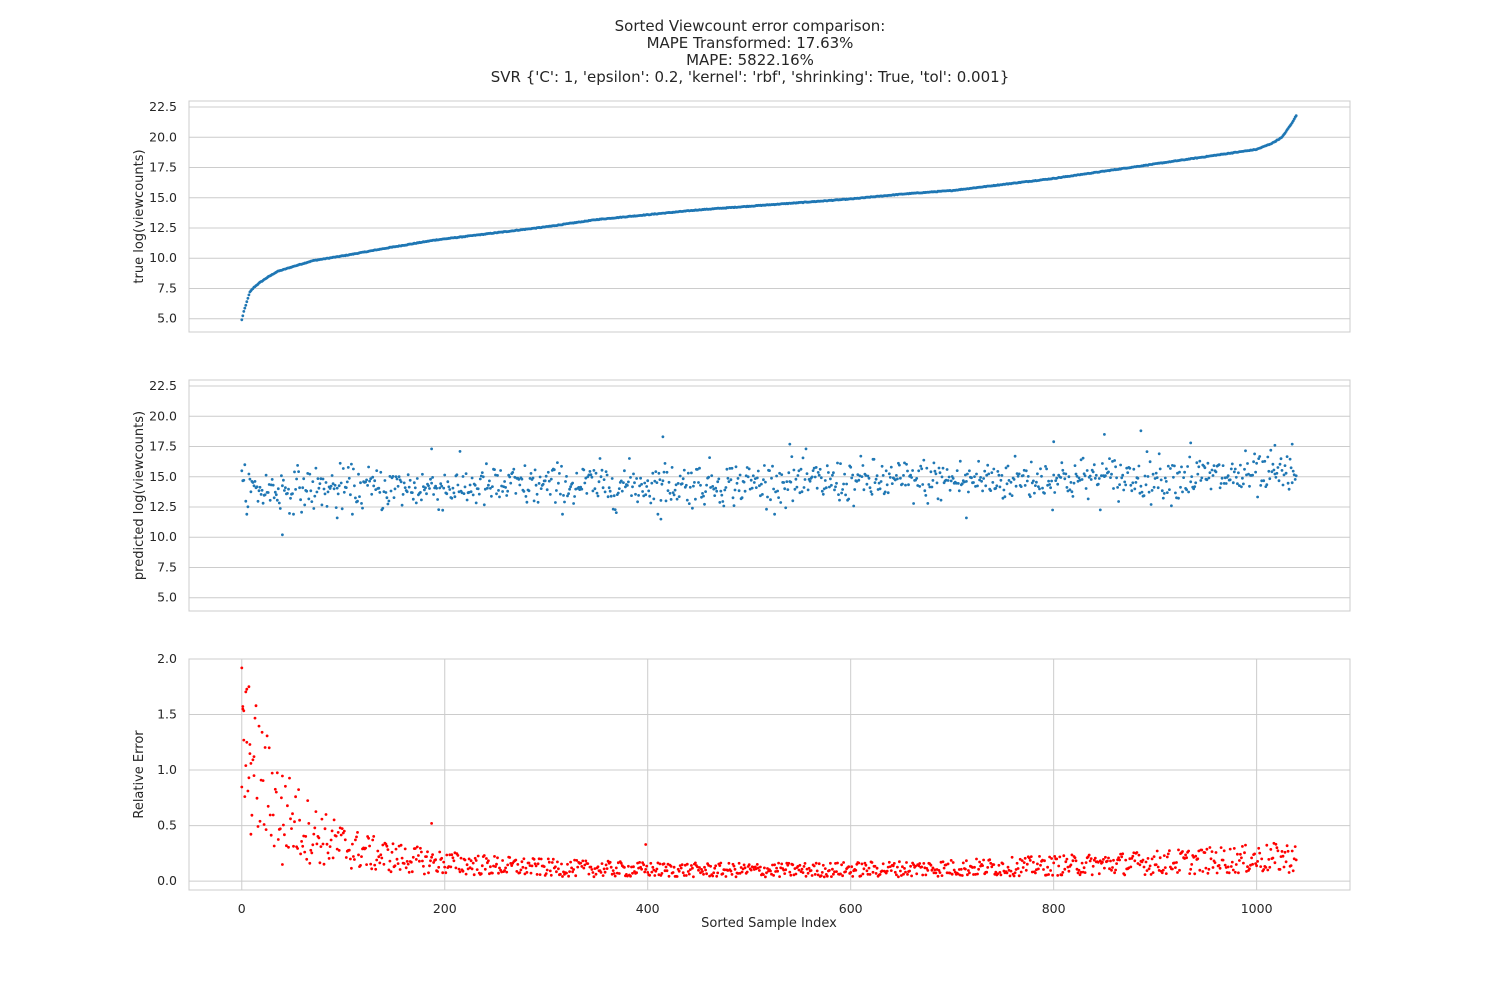 Image resolution: width=1500 pixels, height=1000 pixels. I want to click on x-tick-label: 400, so click(648, 908).